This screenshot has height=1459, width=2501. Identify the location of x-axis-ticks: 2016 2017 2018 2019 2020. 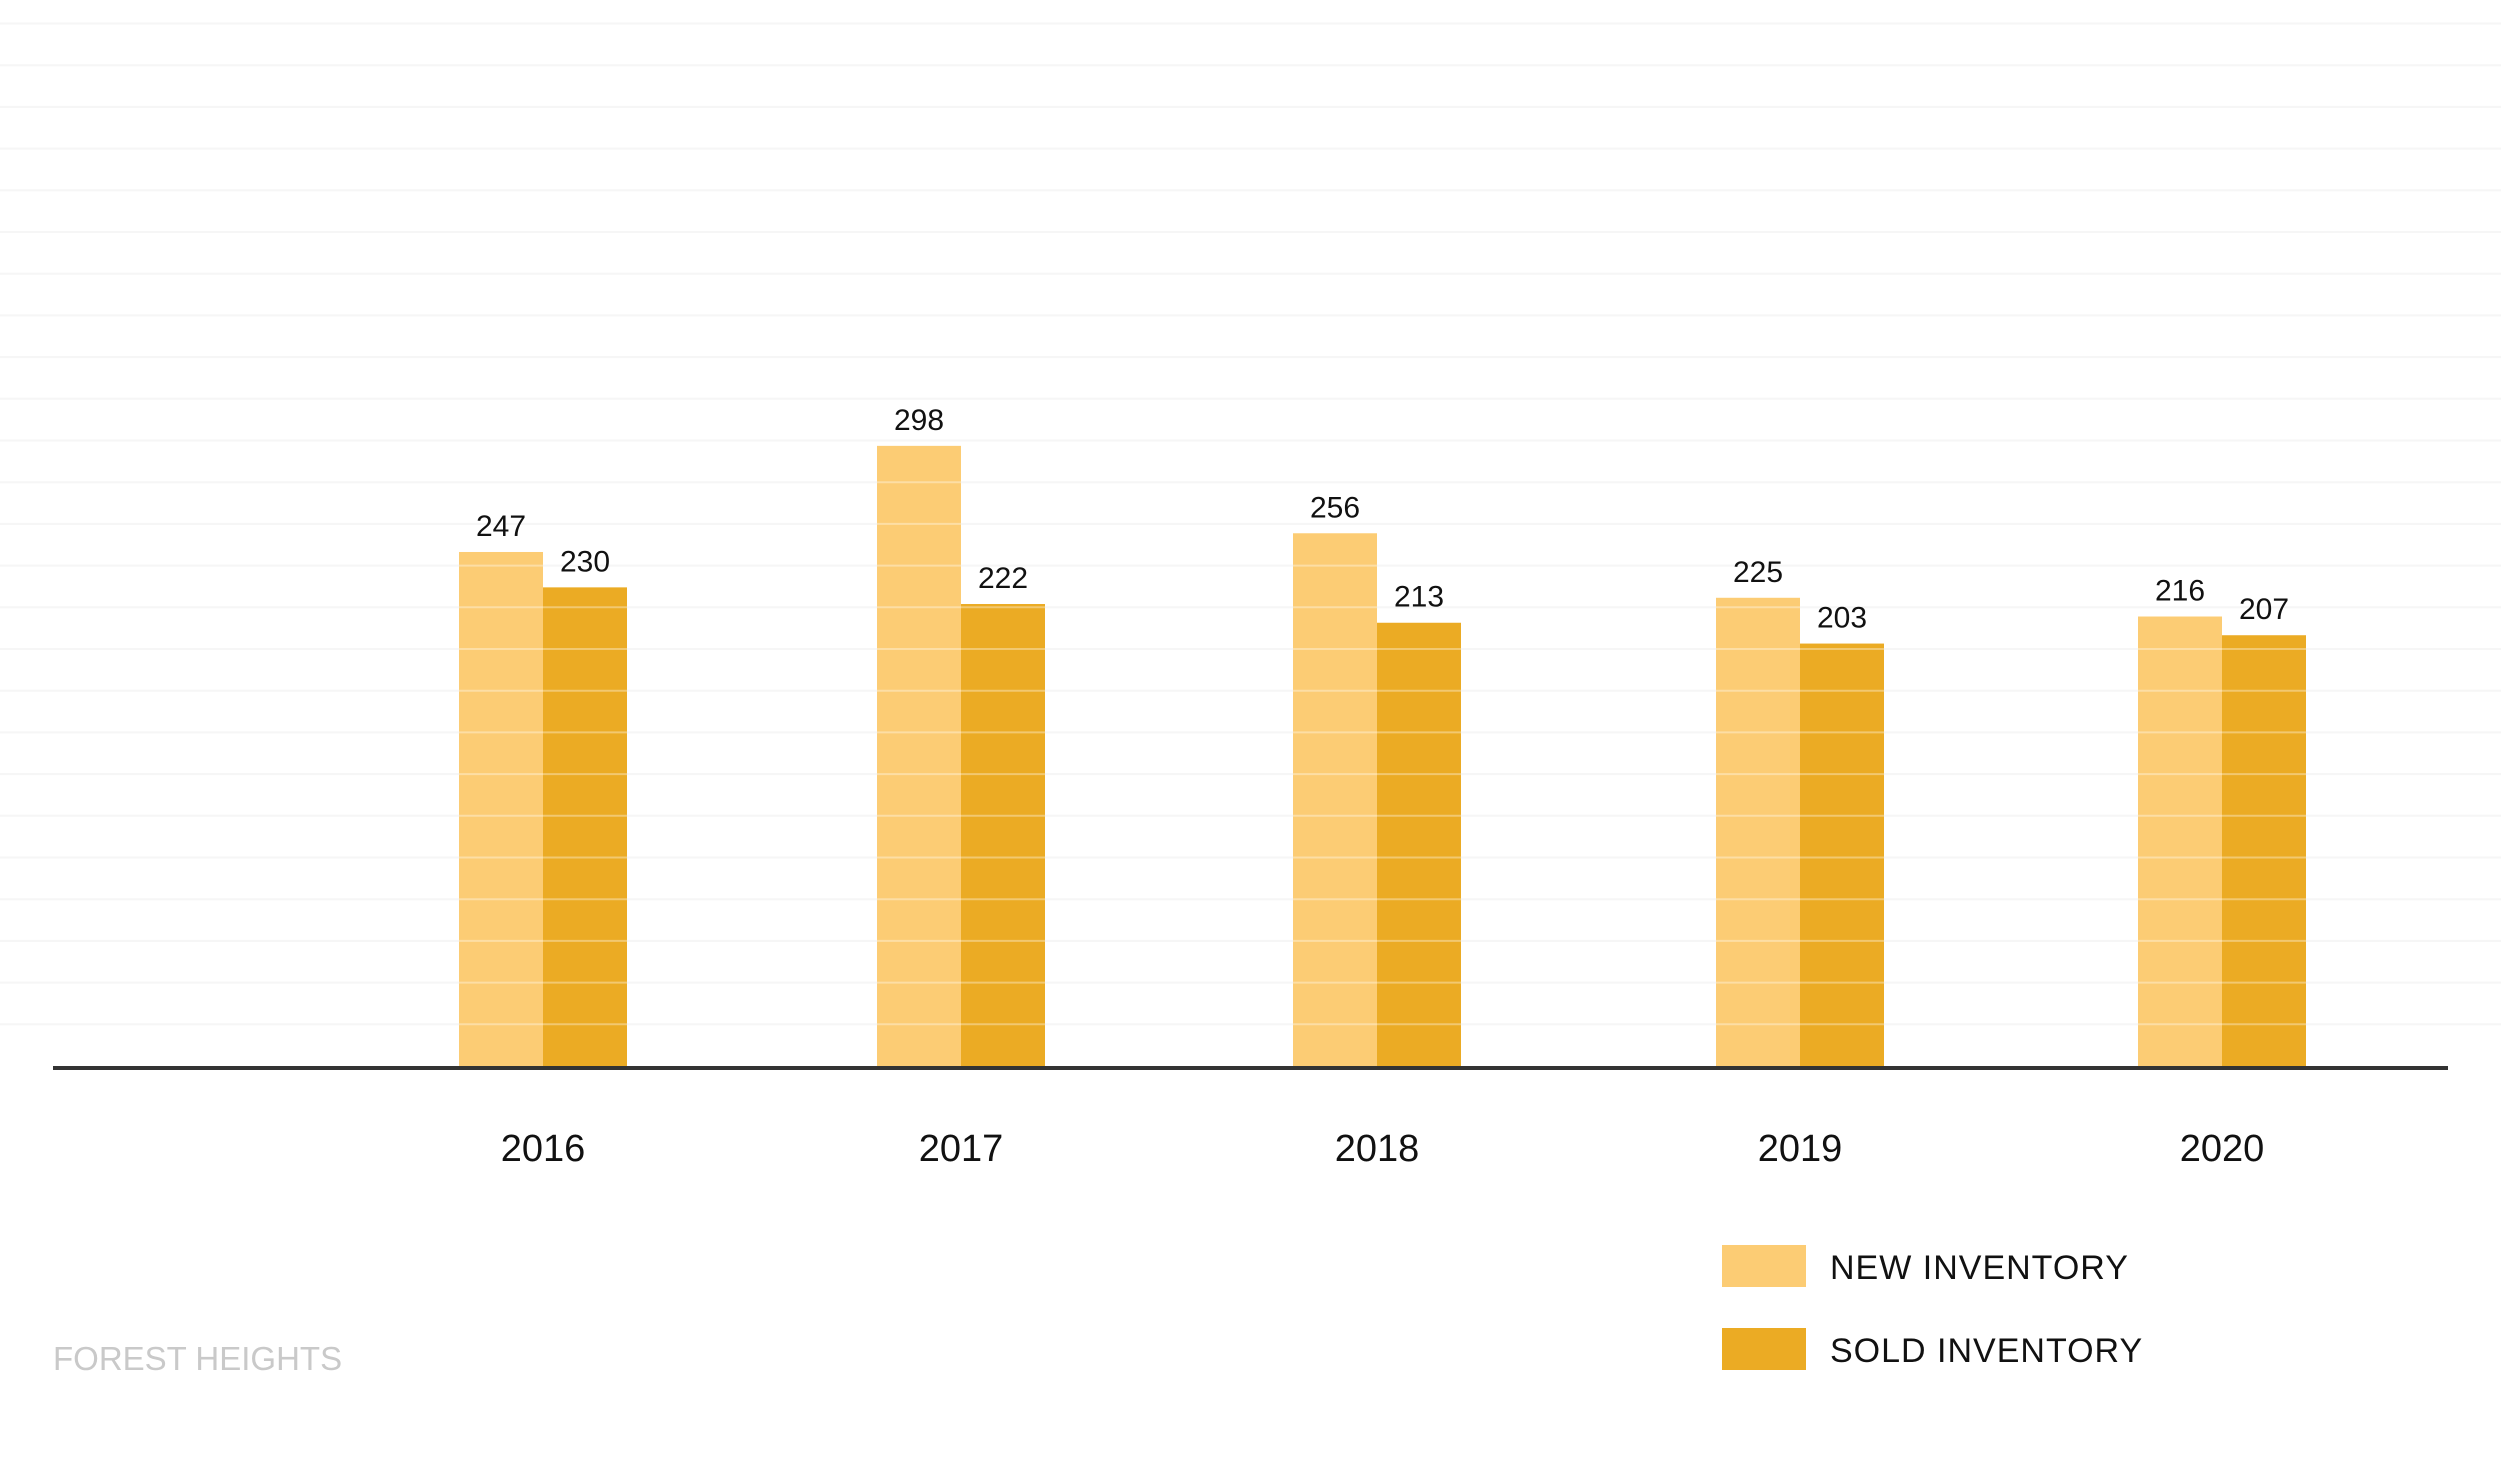
(1383, 1149).